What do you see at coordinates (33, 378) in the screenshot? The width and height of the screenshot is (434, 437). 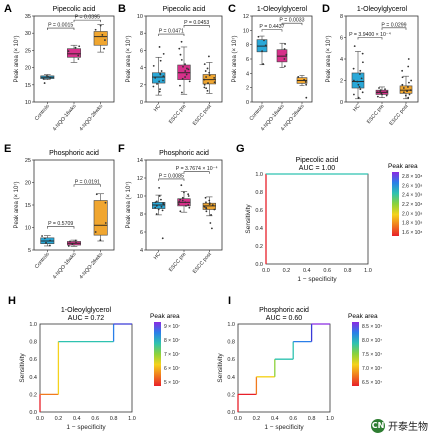 I see `y-tick-label: 0.4` at bounding box center [33, 378].